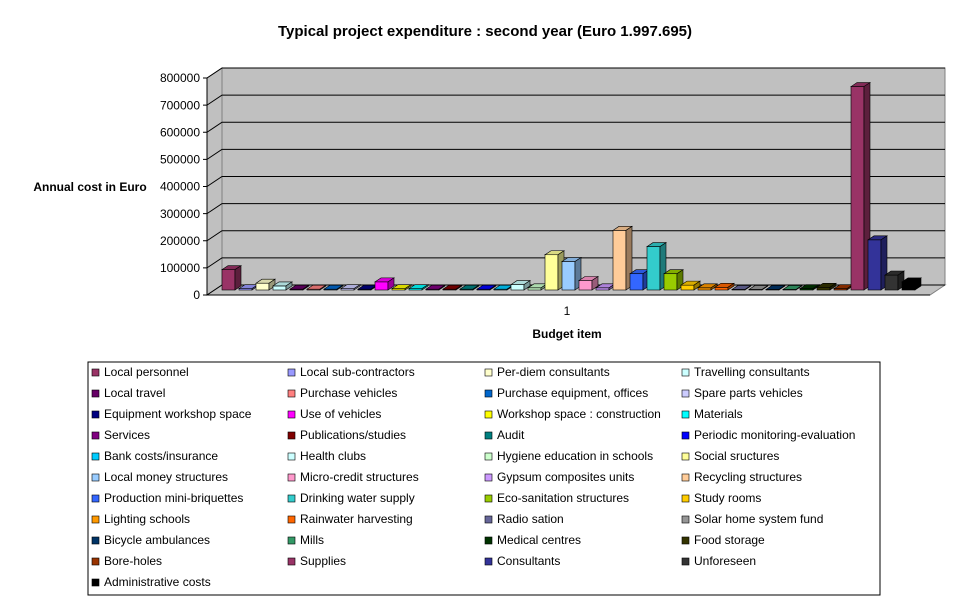  I want to click on legend-label: Administrative costs, so click(157, 582).